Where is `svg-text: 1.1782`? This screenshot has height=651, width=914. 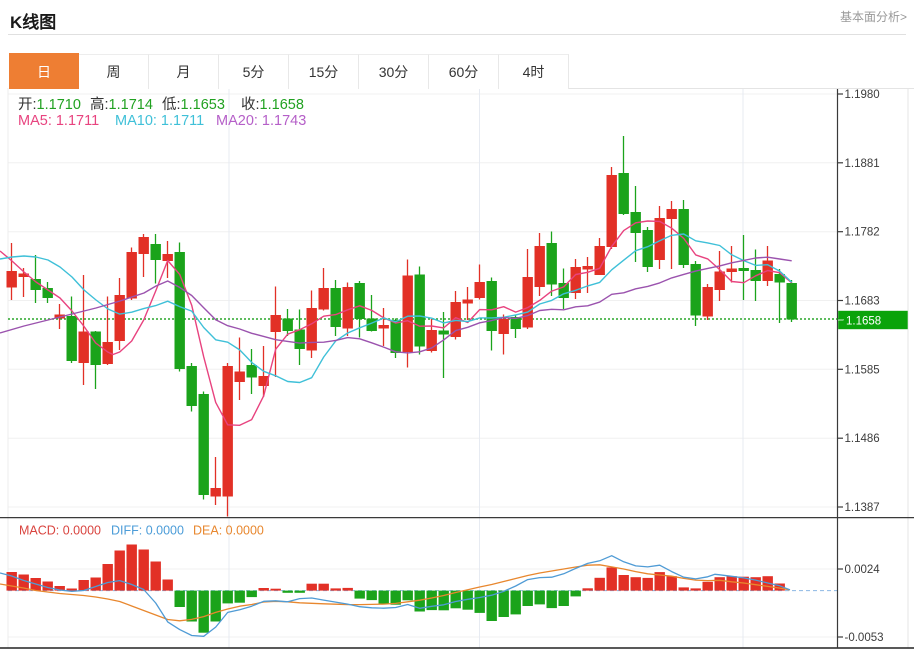
svg-text: 1.1782 is located at coordinates (862, 233).